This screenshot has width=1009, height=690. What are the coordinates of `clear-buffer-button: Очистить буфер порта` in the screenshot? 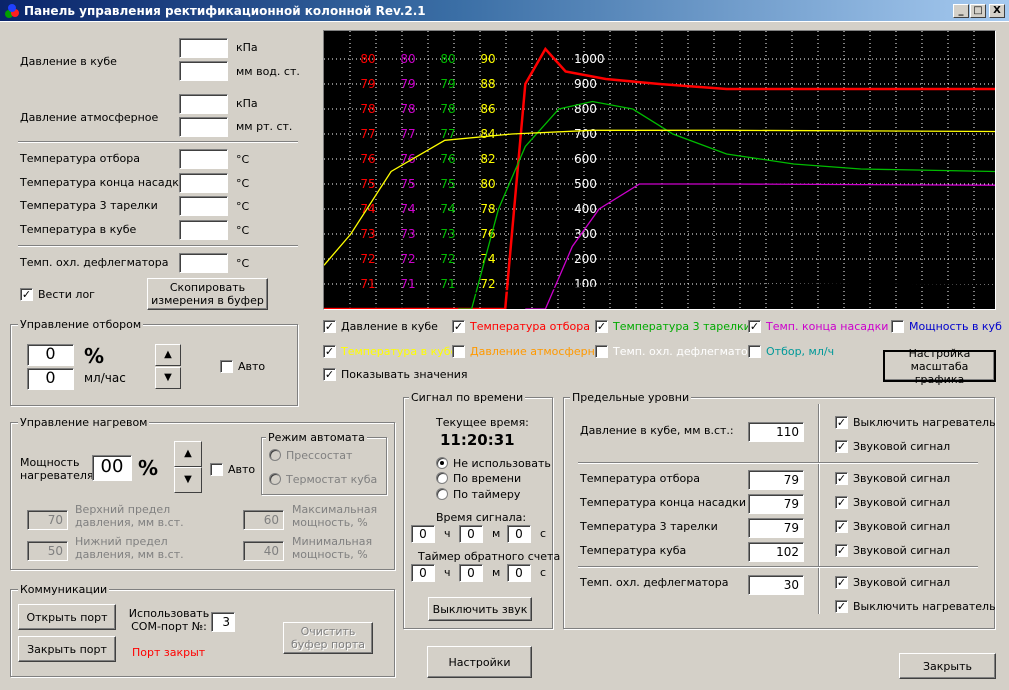 It's located at (328, 638).